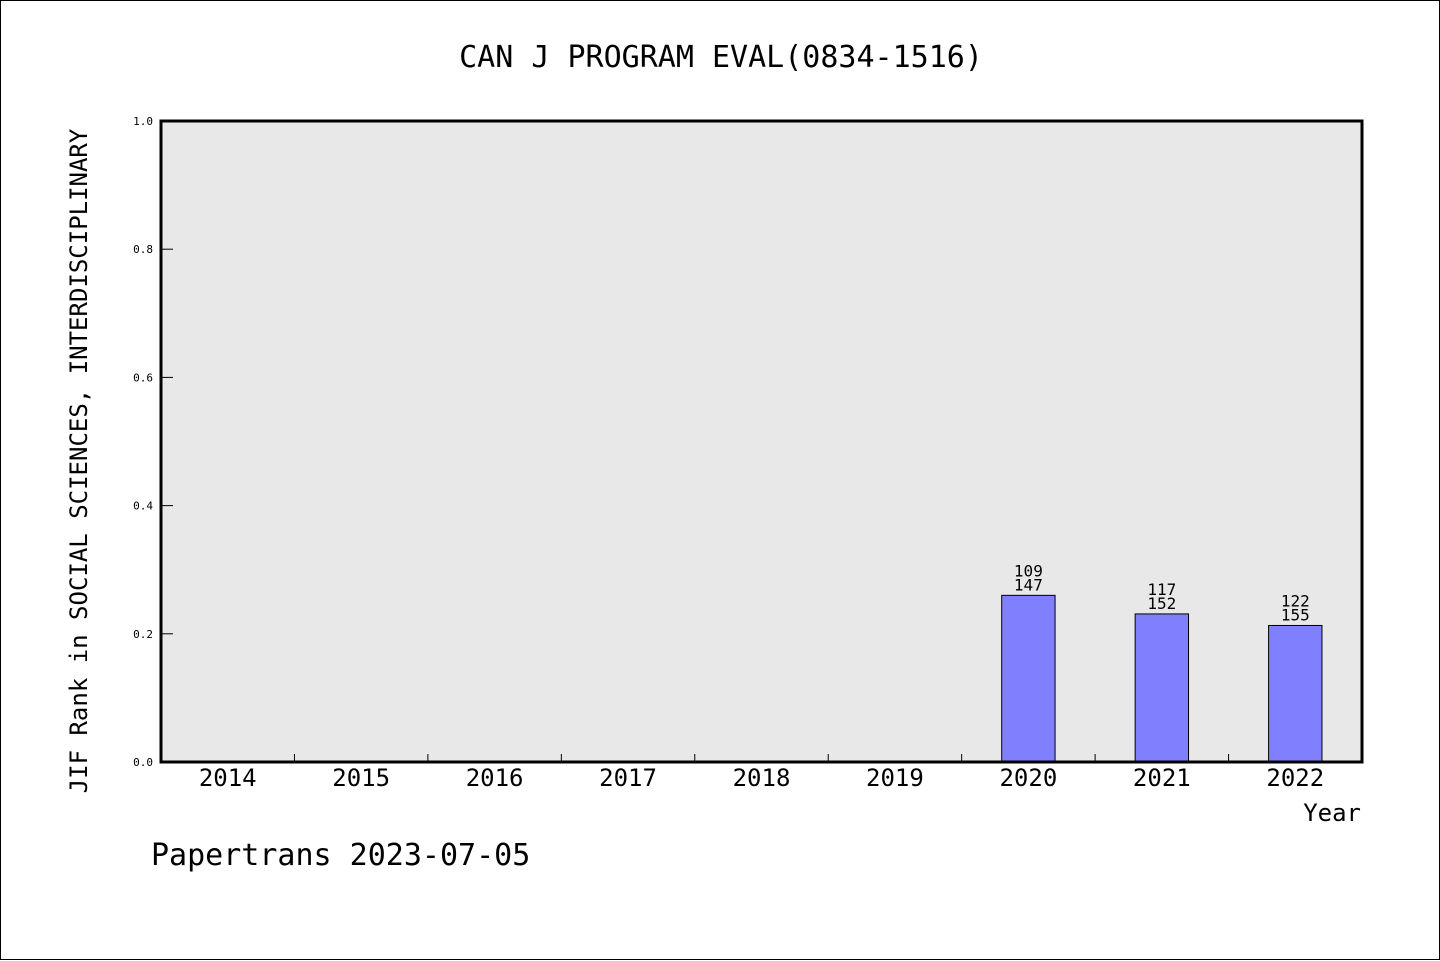 Image resolution: width=1440 pixels, height=961 pixels. Describe the element at coordinates (628, 778) in the screenshot. I see `x-tick-label: 2017` at that location.